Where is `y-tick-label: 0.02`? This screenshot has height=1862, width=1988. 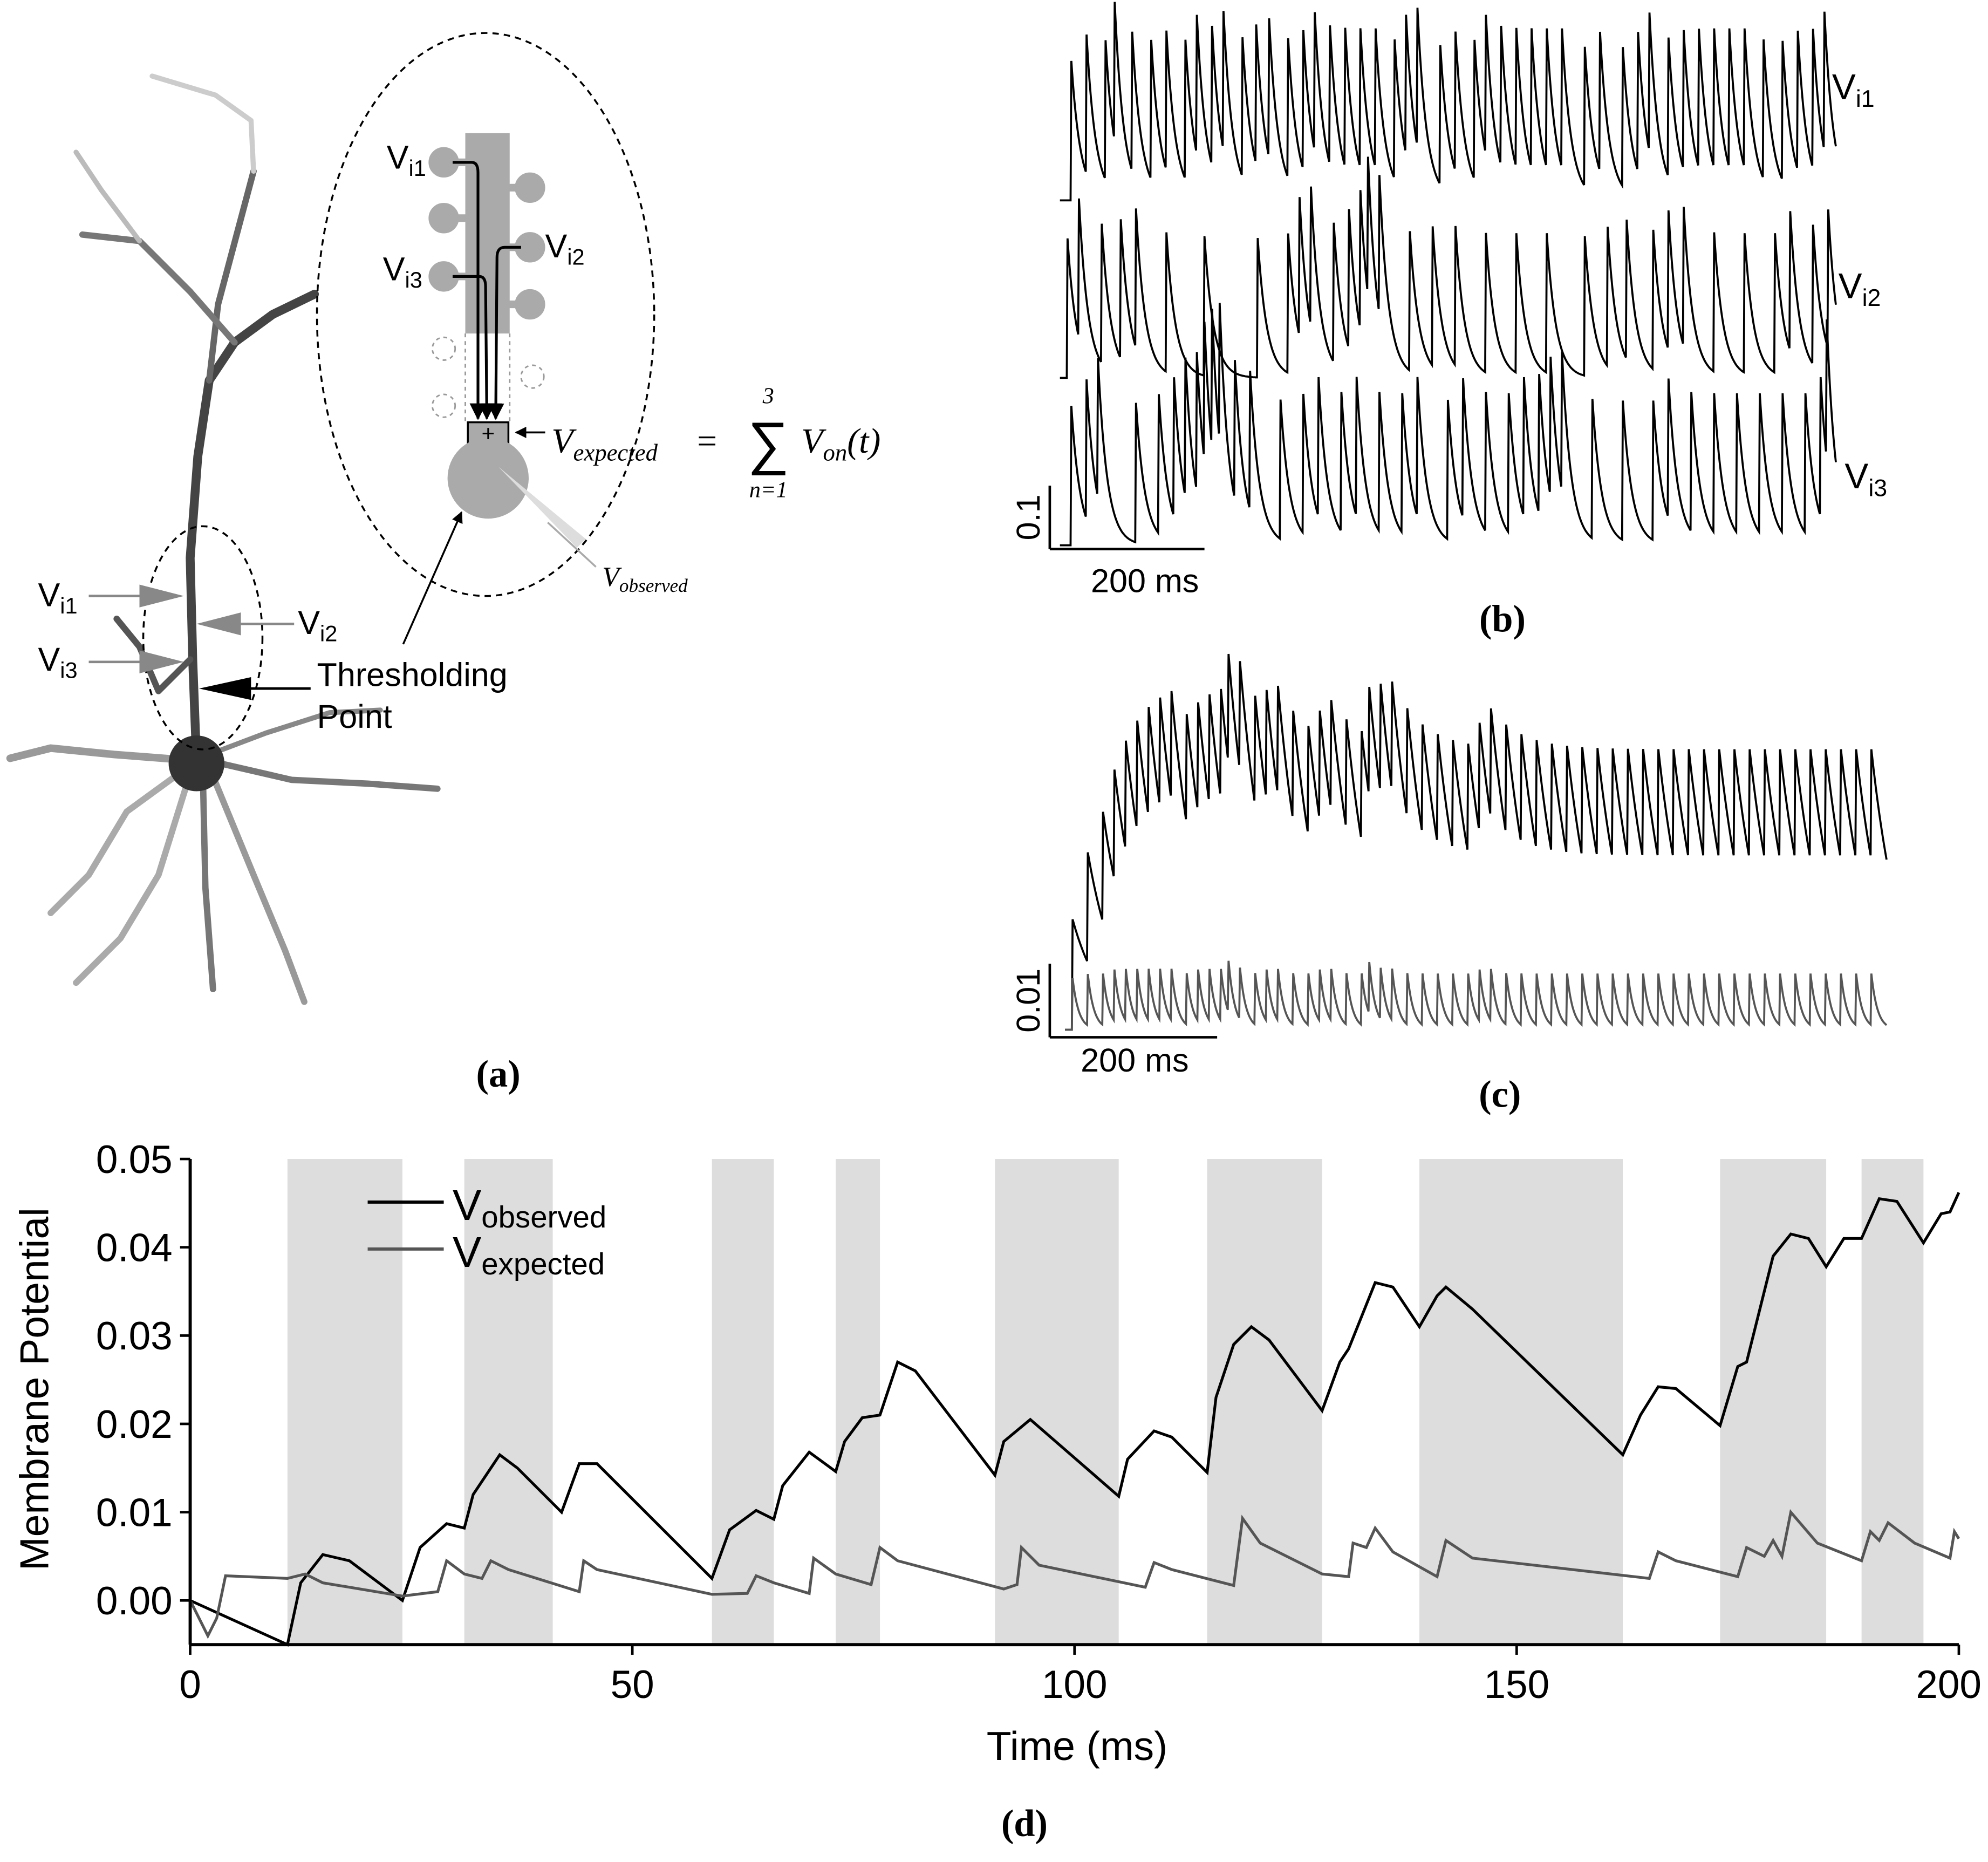
y-tick-label: 0.02 is located at coordinates (134, 1425).